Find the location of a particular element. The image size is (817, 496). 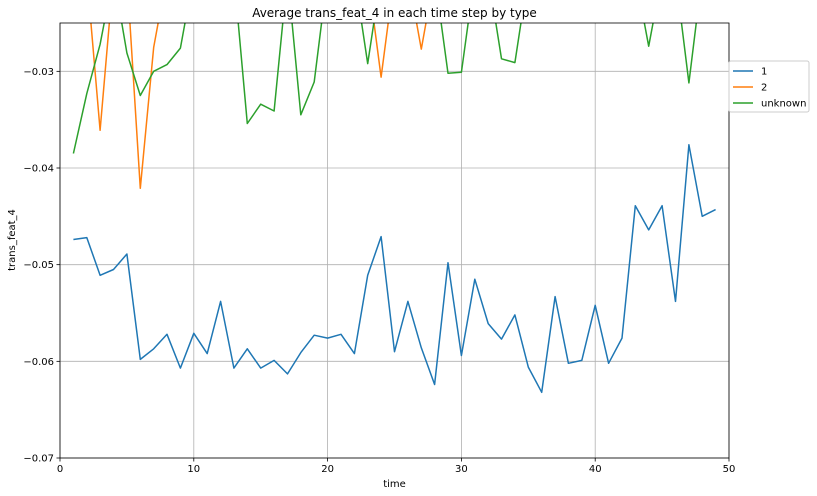

legend-label-2: 2 is located at coordinates (764, 88).